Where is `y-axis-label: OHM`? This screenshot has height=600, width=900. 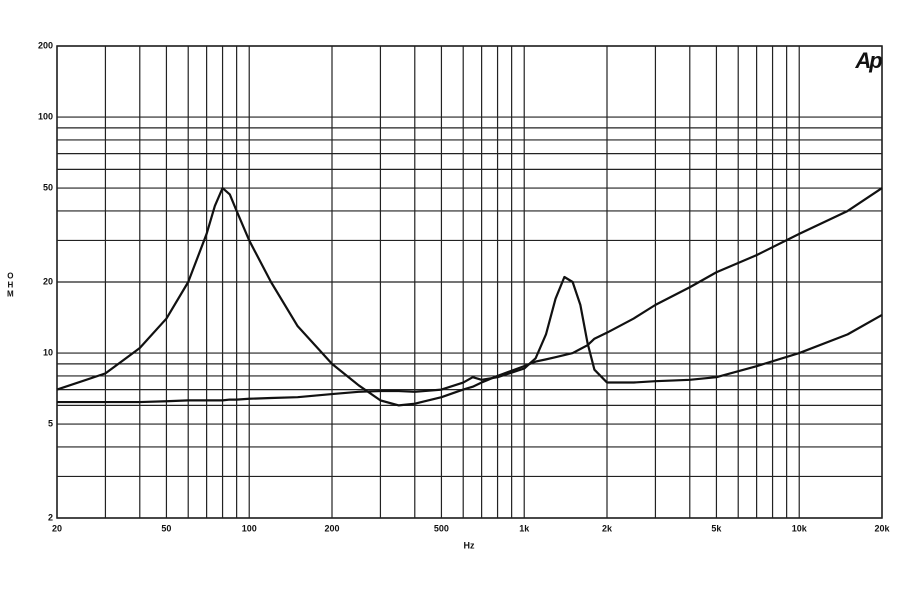
y-axis-label: OHM is located at coordinates (10, 285).